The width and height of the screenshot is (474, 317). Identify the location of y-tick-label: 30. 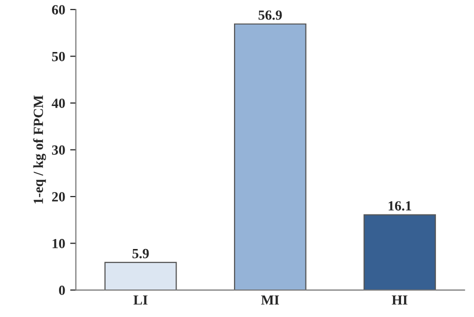
(58, 150).